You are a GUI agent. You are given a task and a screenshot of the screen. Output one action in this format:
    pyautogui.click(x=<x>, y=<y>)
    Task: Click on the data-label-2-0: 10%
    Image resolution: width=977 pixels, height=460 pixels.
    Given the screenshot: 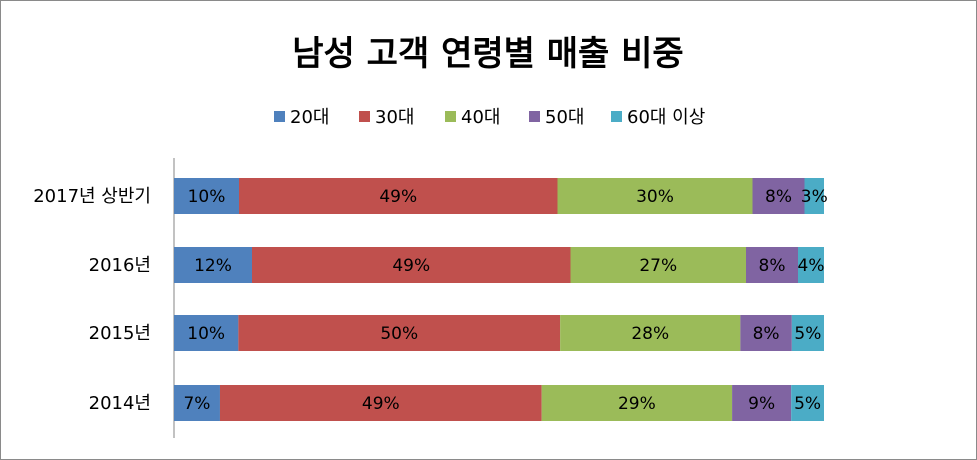 What is the action you would take?
    pyautogui.click(x=206, y=334)
    